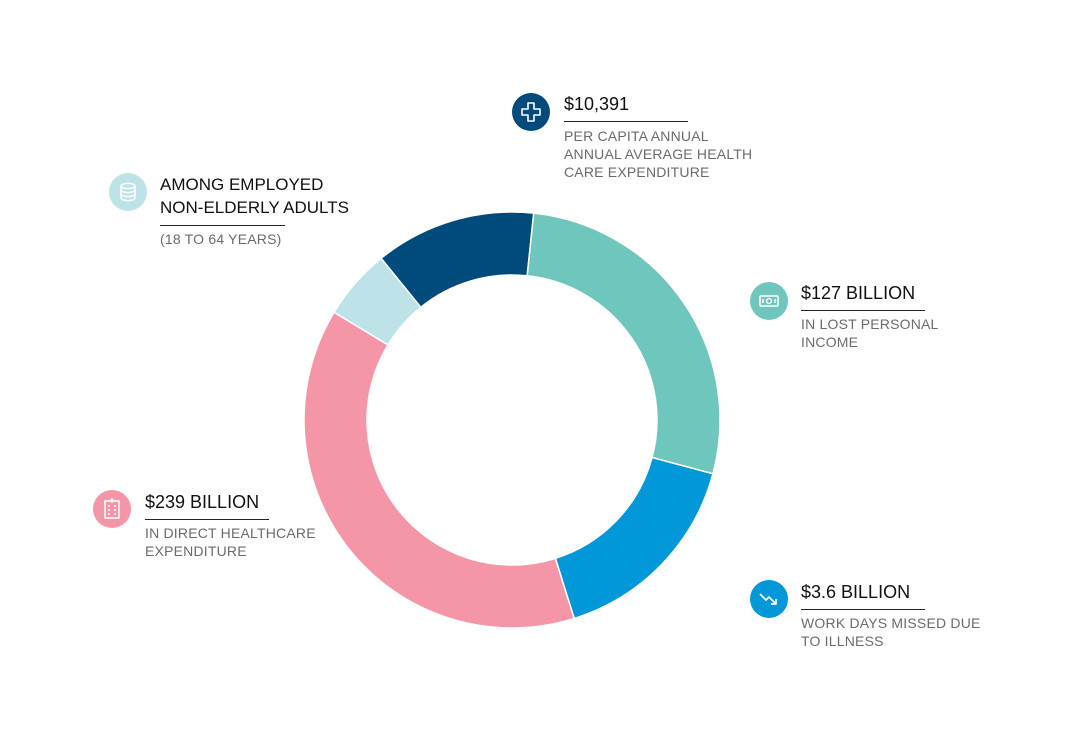 This screenshot has height=742, width=1080. Describe the element at coordinates (254, 207) in the screenshot. I see `employed-heading-line-2: NON-ELDERLY ADULTS` at that location.